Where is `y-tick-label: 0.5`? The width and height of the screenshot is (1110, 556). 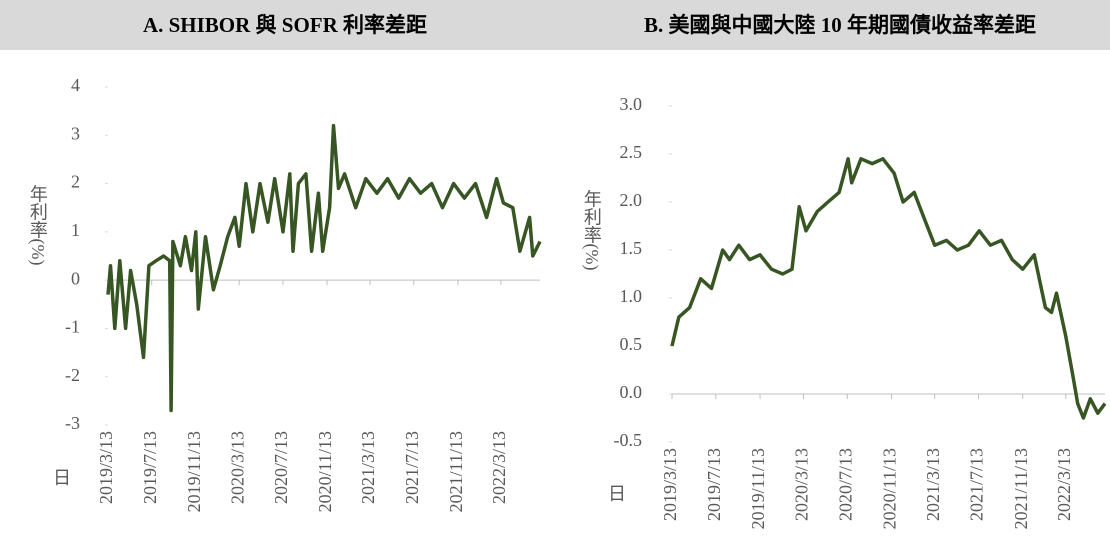
y-tick-label: 0.5 is located at coordinates (631, 344).